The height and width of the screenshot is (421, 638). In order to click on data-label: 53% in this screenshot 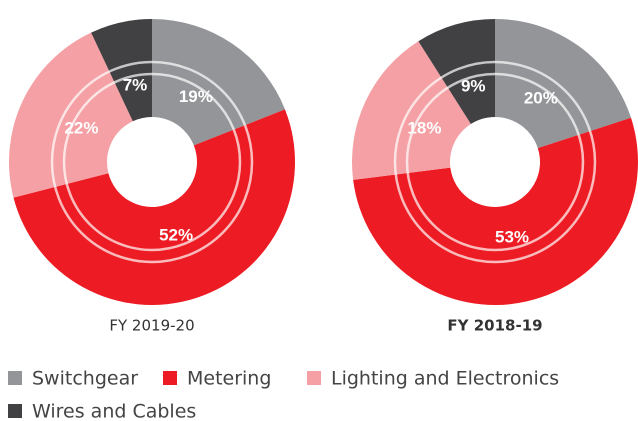, I will do `click(512, 237)`.